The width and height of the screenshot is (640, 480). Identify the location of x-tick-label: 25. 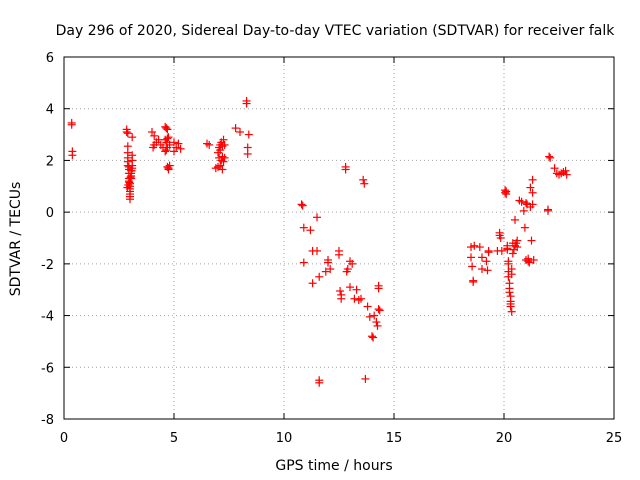
(614, 438).